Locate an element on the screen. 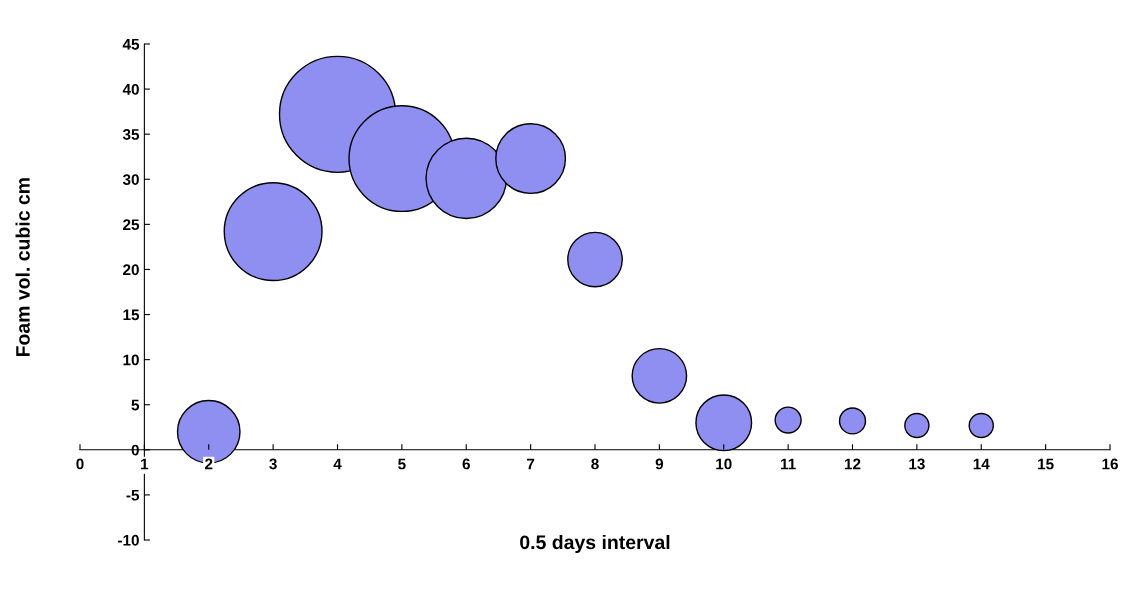 Image resolution: width=1130 pixels, height=608 pixels. x-tick-label: 13 is located at coordinates (917, 464).